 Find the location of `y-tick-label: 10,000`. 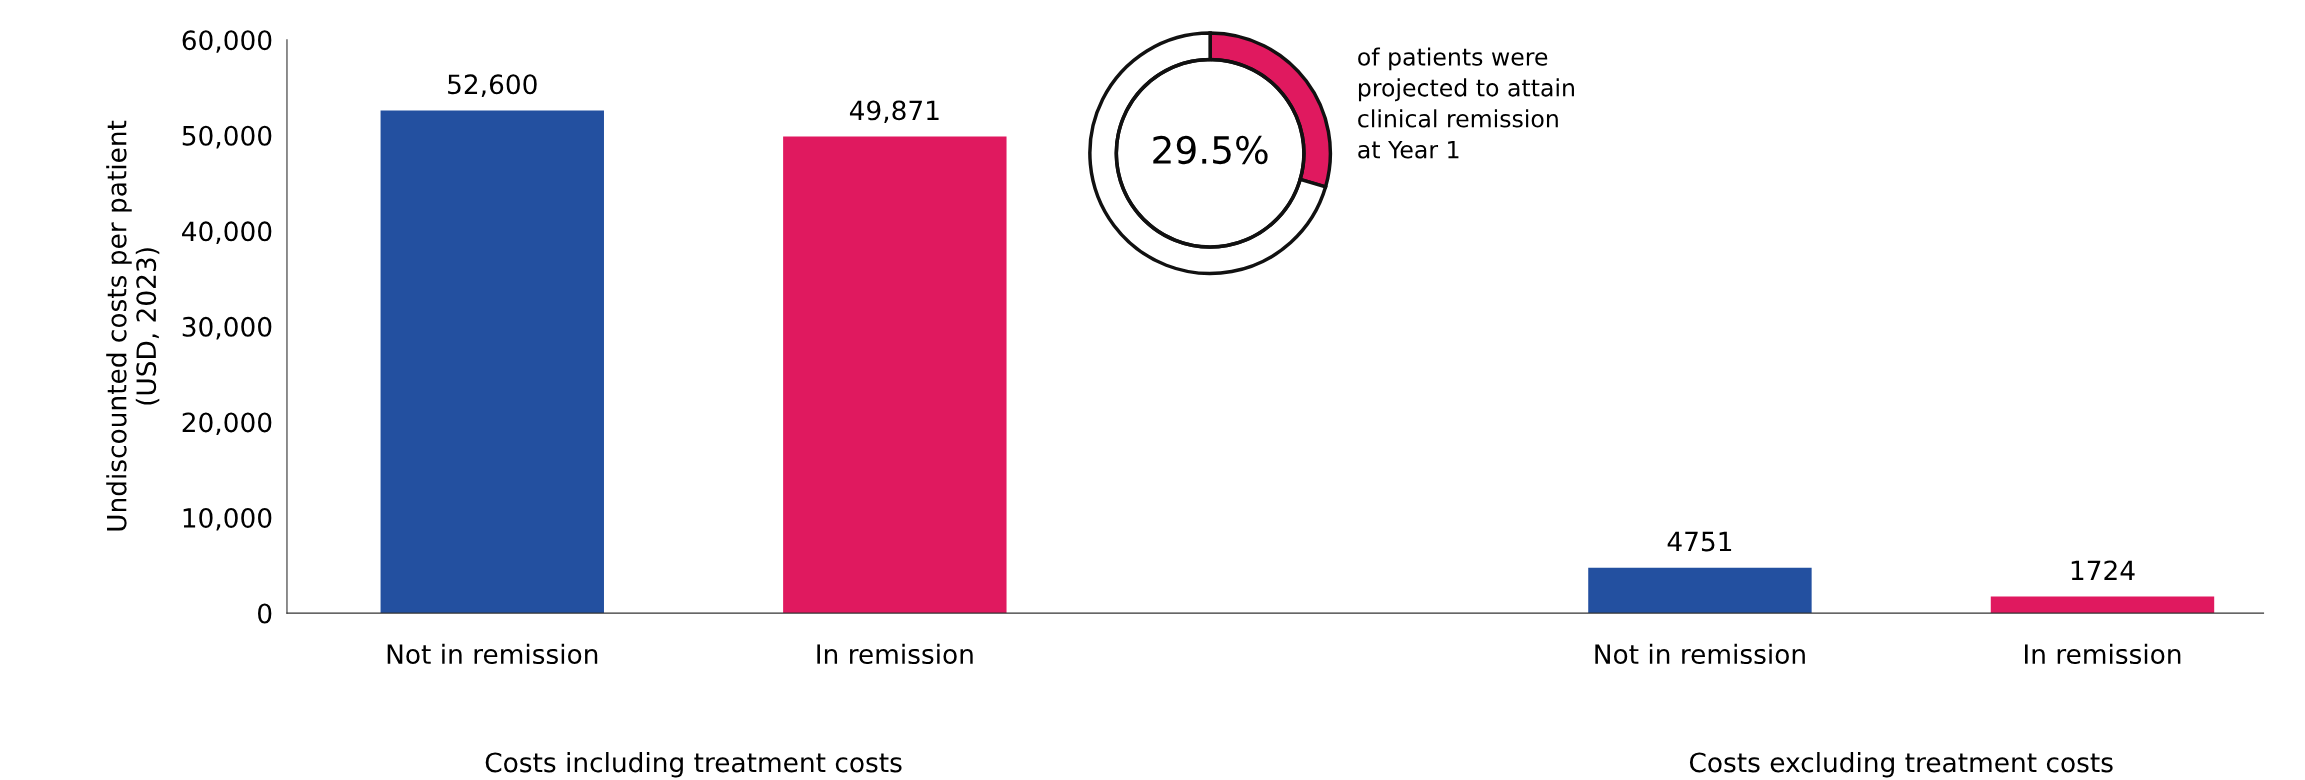

y-tick-label: 10,000 is located at coordinates (227, 519).